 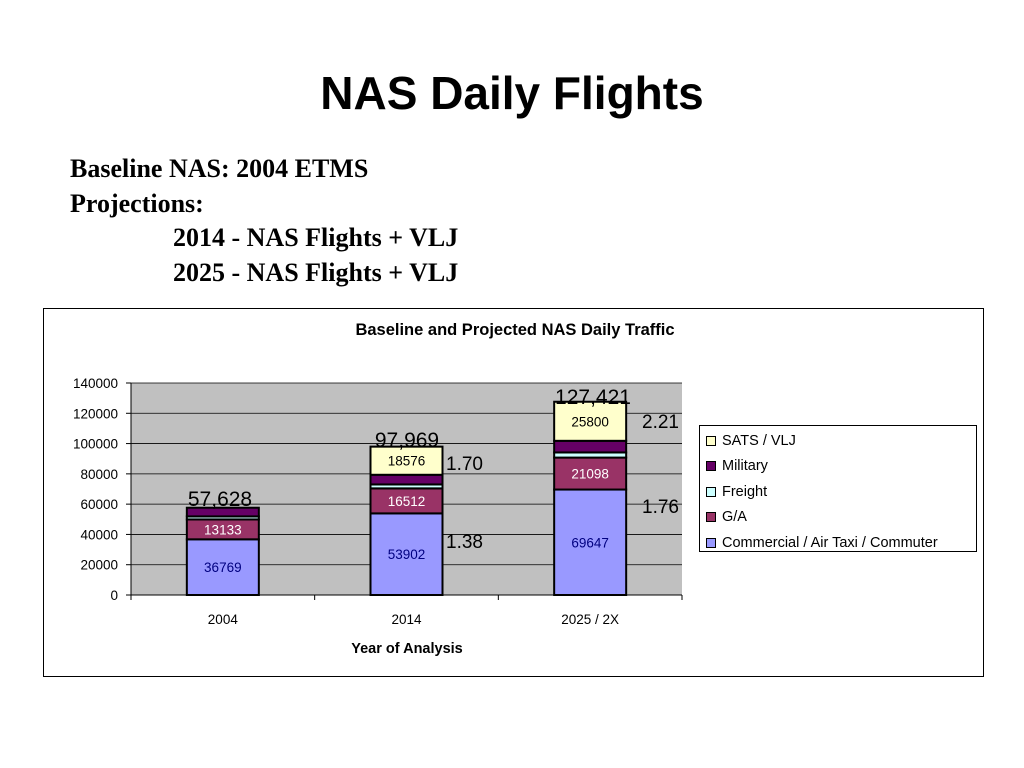 I want to click on bar-value-label: 25800, so click(x=590, y=421).